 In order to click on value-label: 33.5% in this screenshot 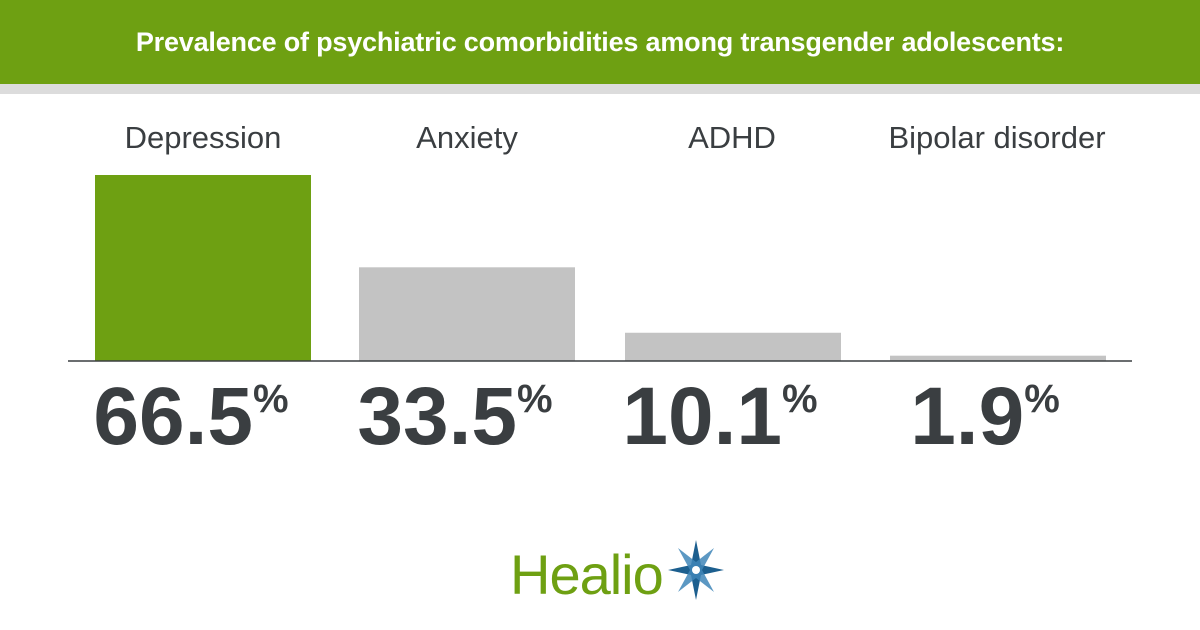, I will do `click(454, 416)`.